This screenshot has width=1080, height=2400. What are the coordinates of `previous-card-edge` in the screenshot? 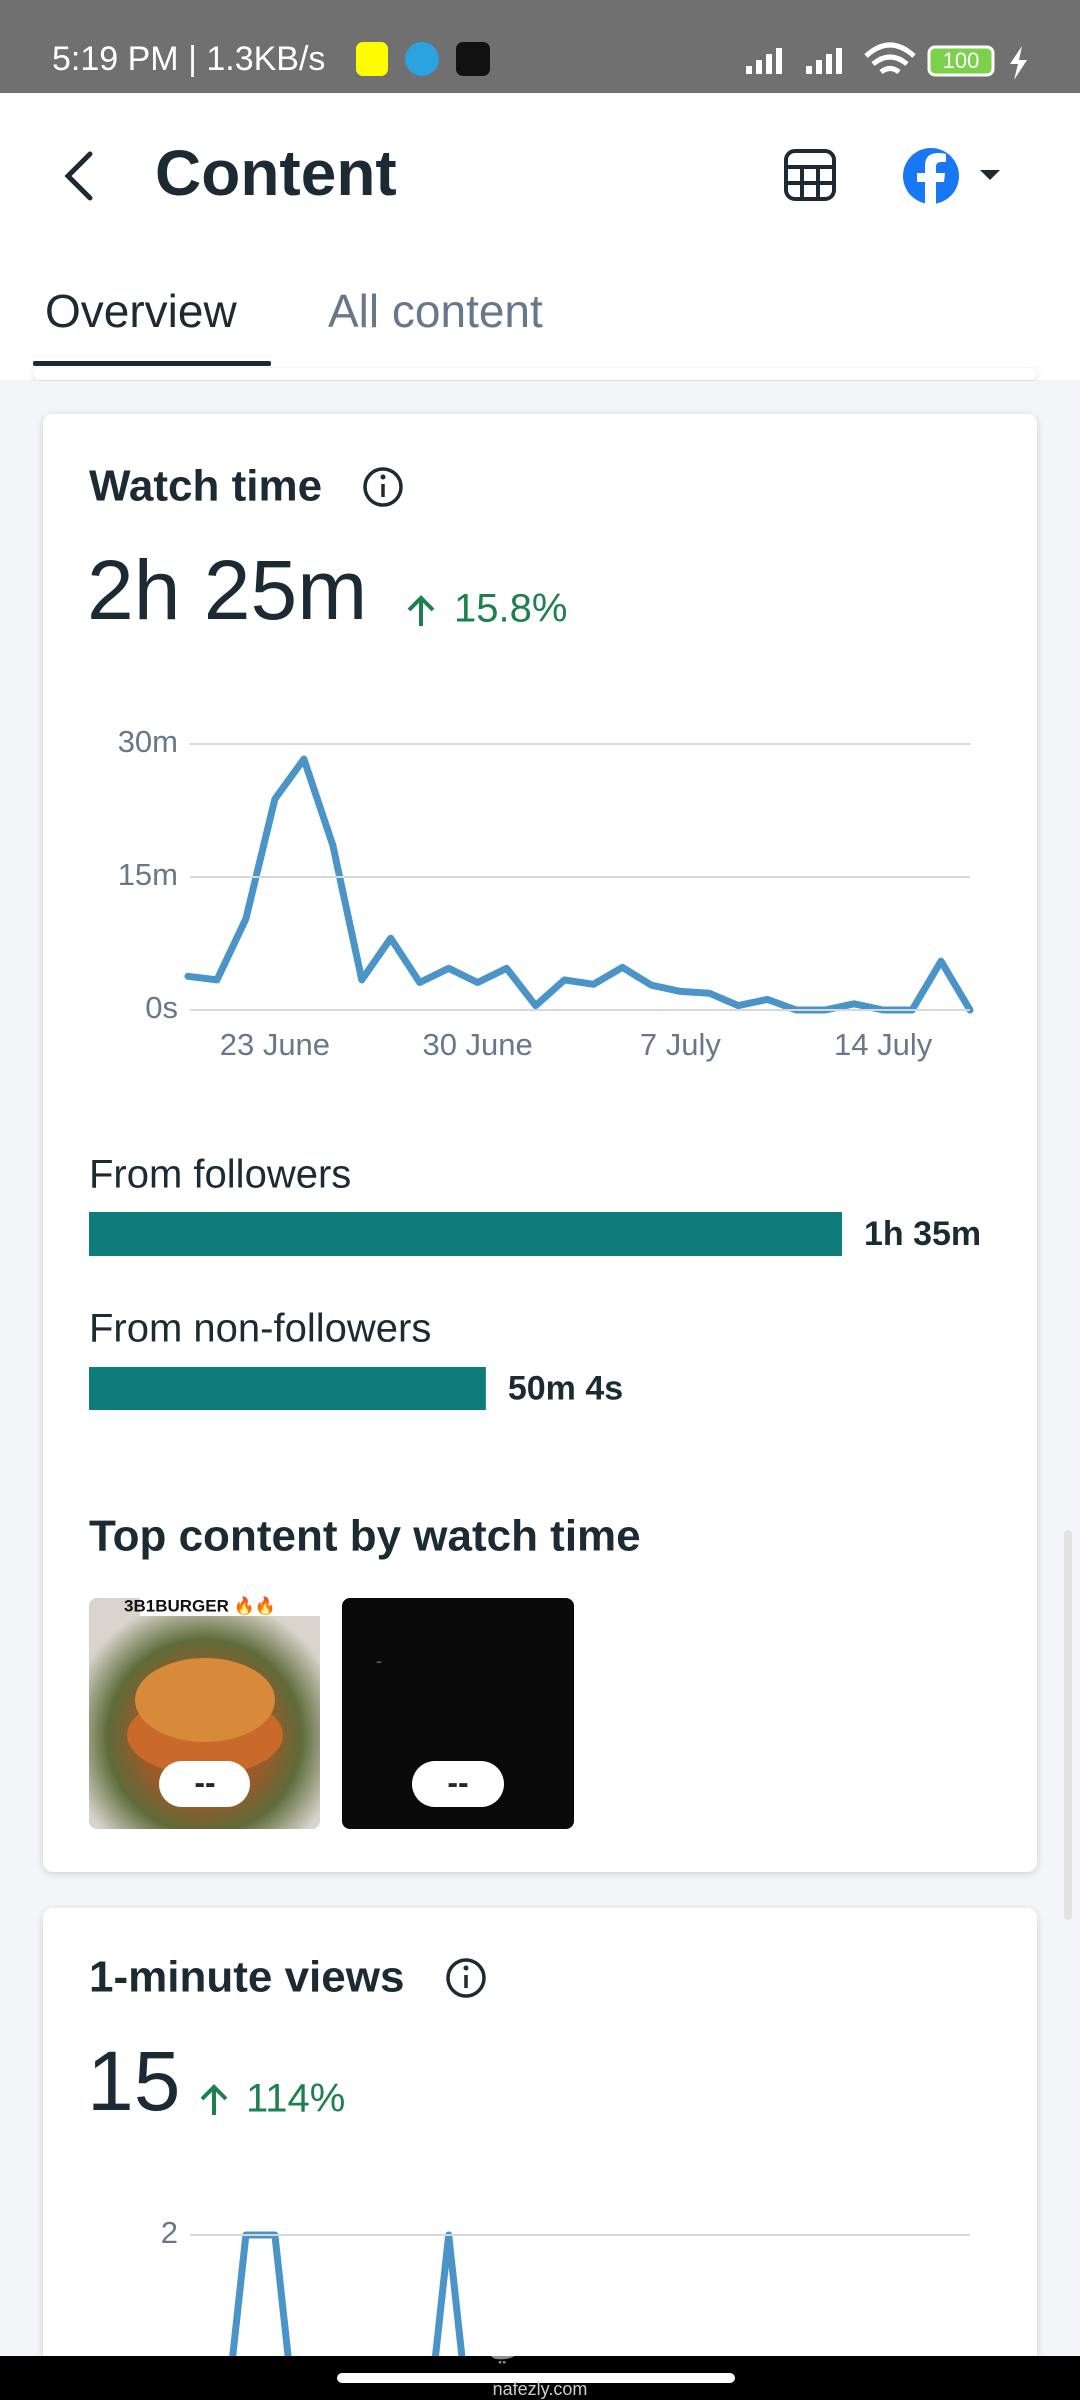 It's located at (535, 374).